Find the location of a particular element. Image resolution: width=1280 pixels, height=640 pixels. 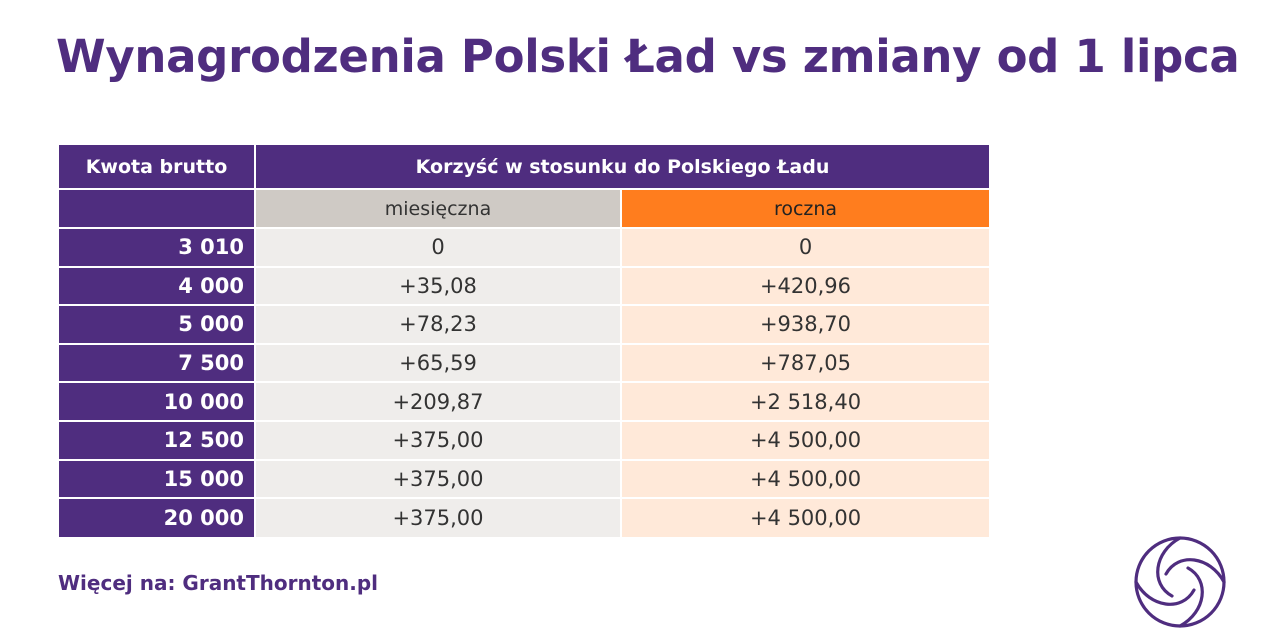

grant-thornton-swirl-icon is located at coordinates (1180, 582).